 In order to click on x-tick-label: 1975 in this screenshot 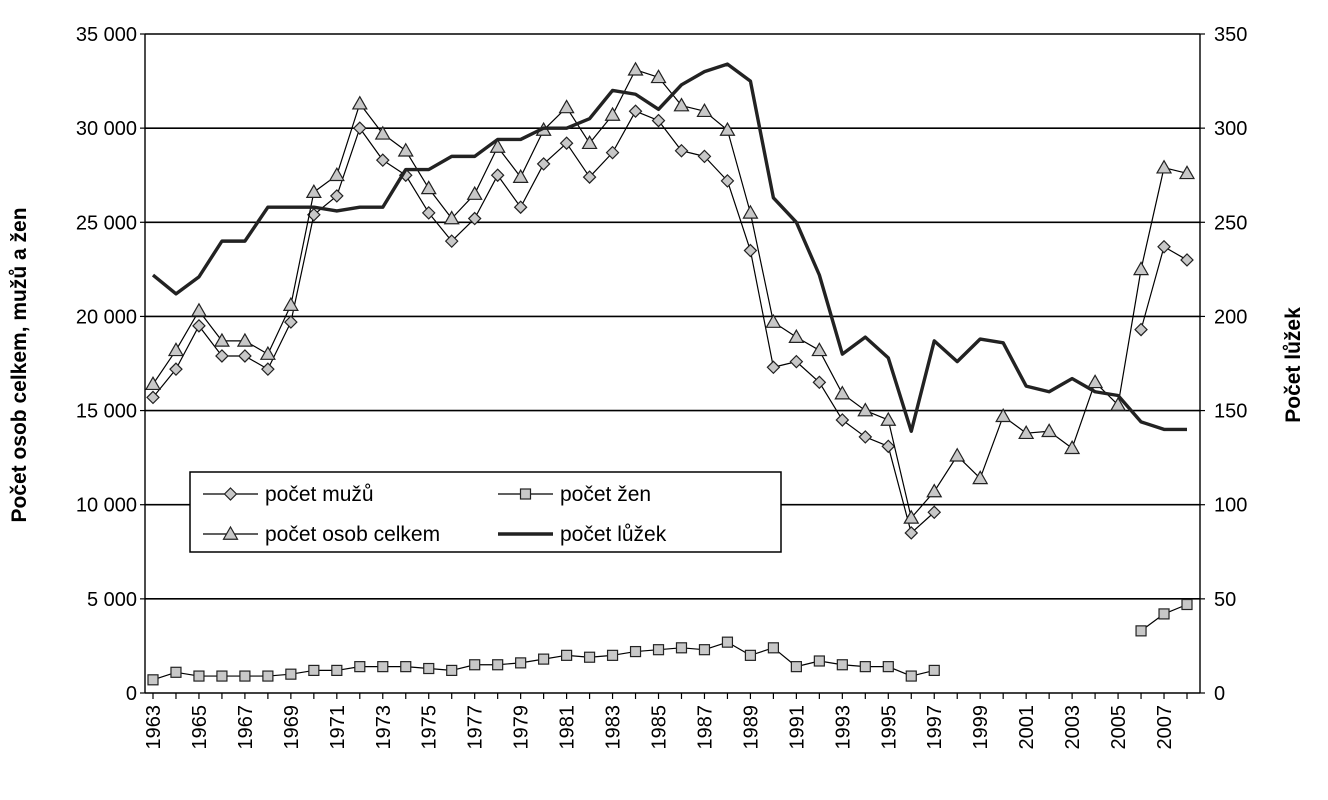, I will do `click(430, 727)`.